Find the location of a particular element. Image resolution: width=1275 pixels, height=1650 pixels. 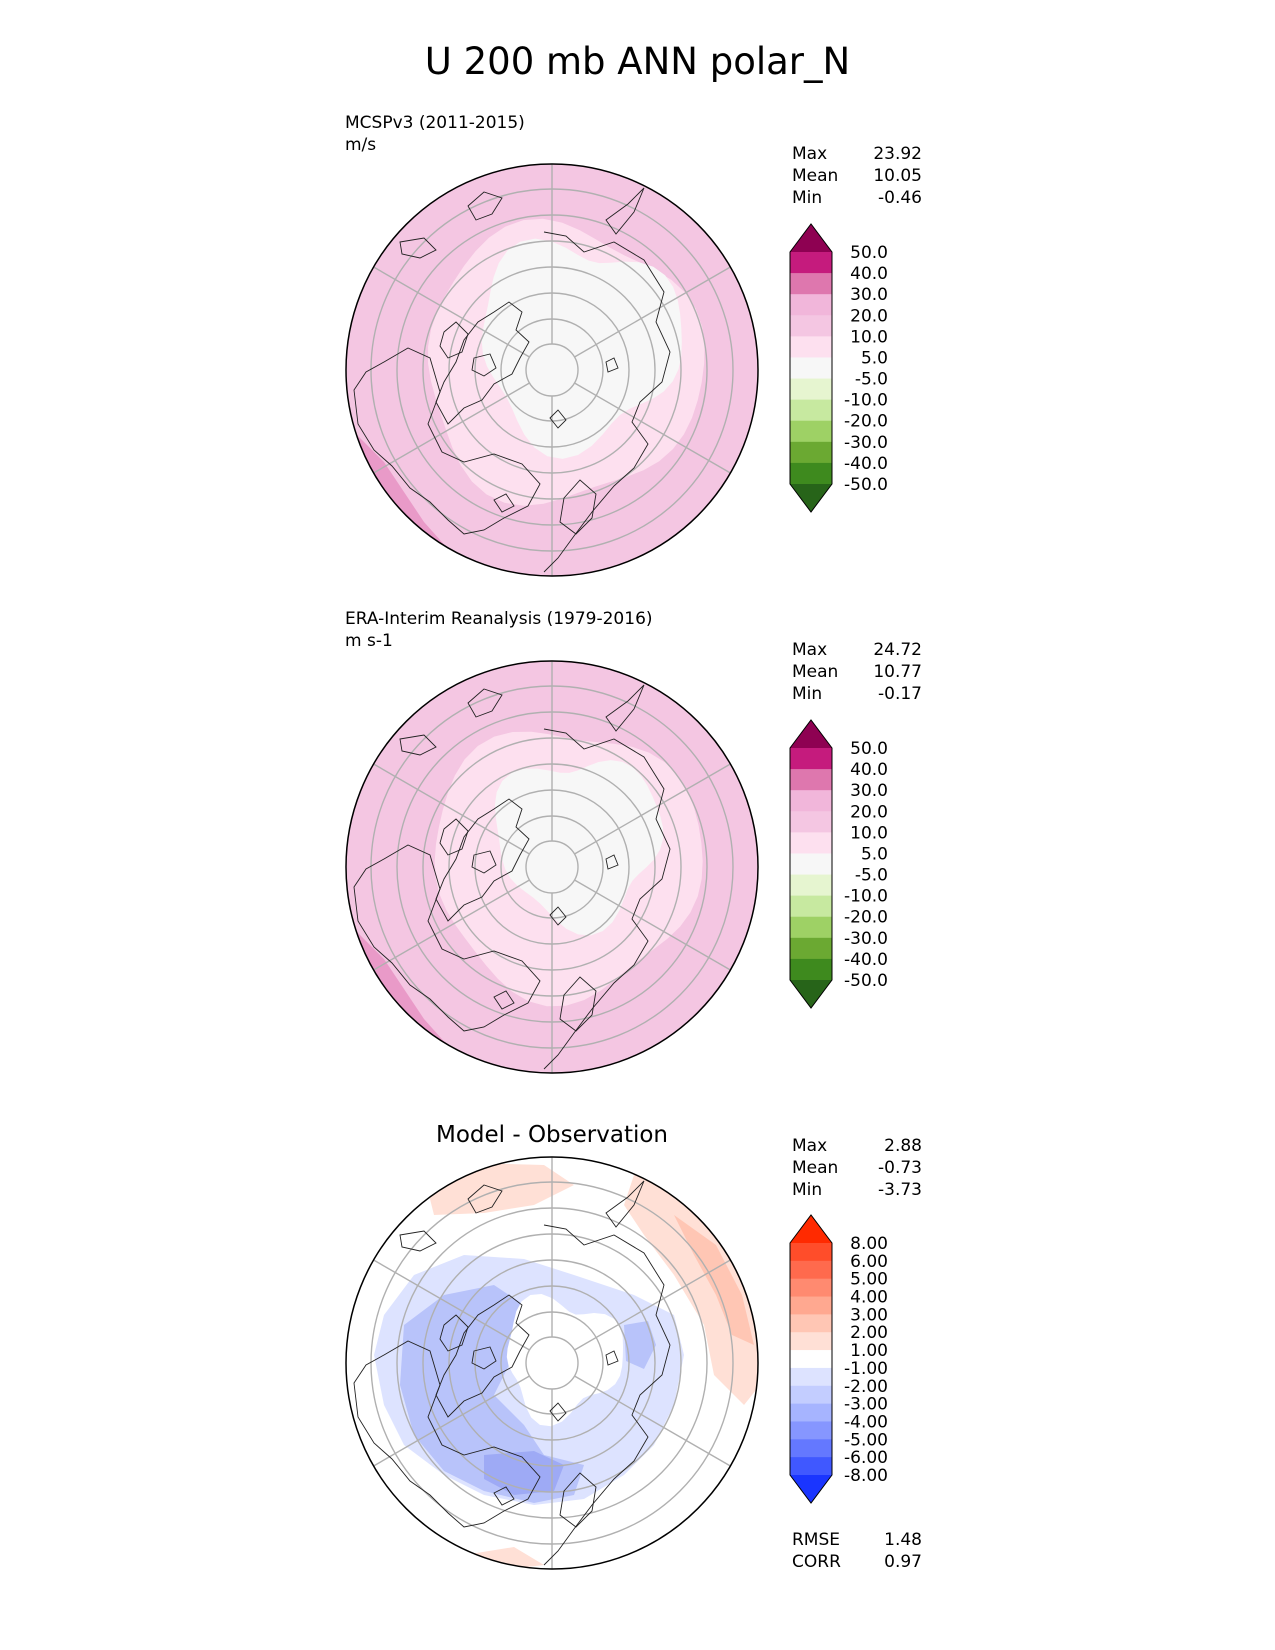

colorbar-extend-top is located at coordinates (811, 1229).